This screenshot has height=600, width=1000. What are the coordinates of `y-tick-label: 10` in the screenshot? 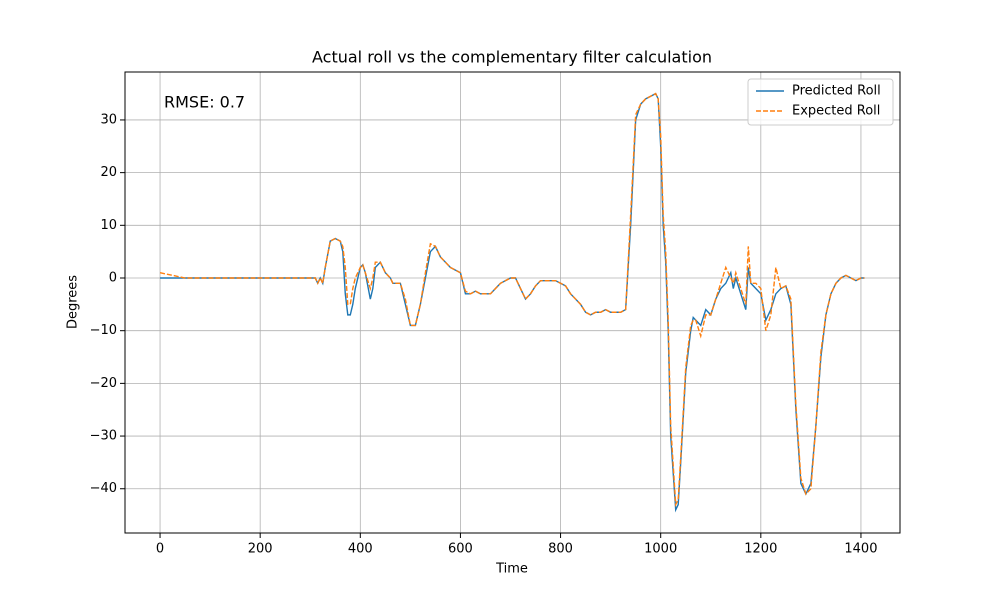 It's located at (108, 225).